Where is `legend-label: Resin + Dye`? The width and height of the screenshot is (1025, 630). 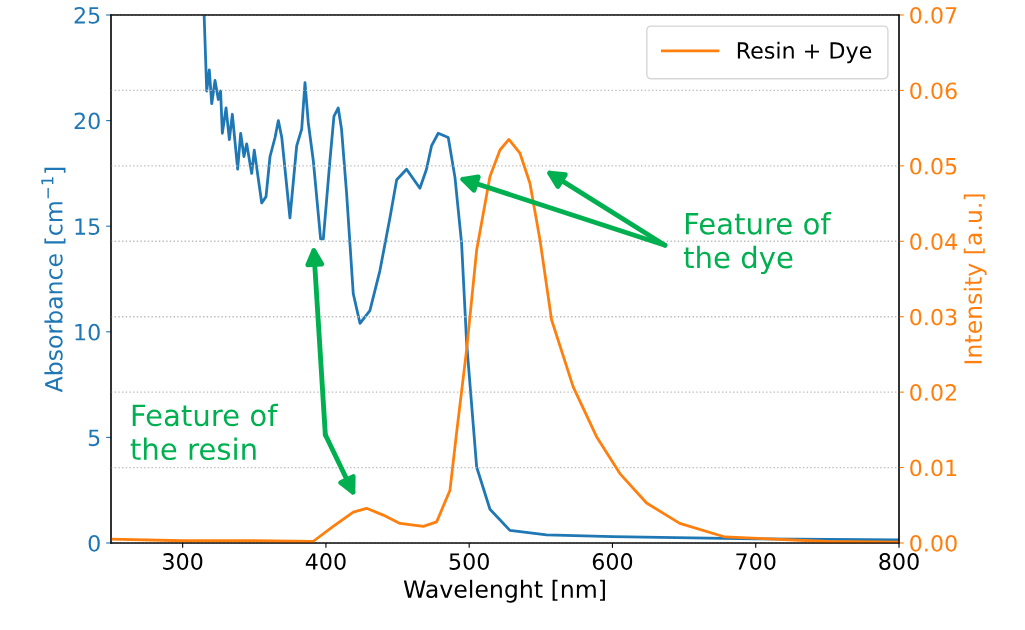
legend-label: Resin + Dye is located at coordinates (804, 52).